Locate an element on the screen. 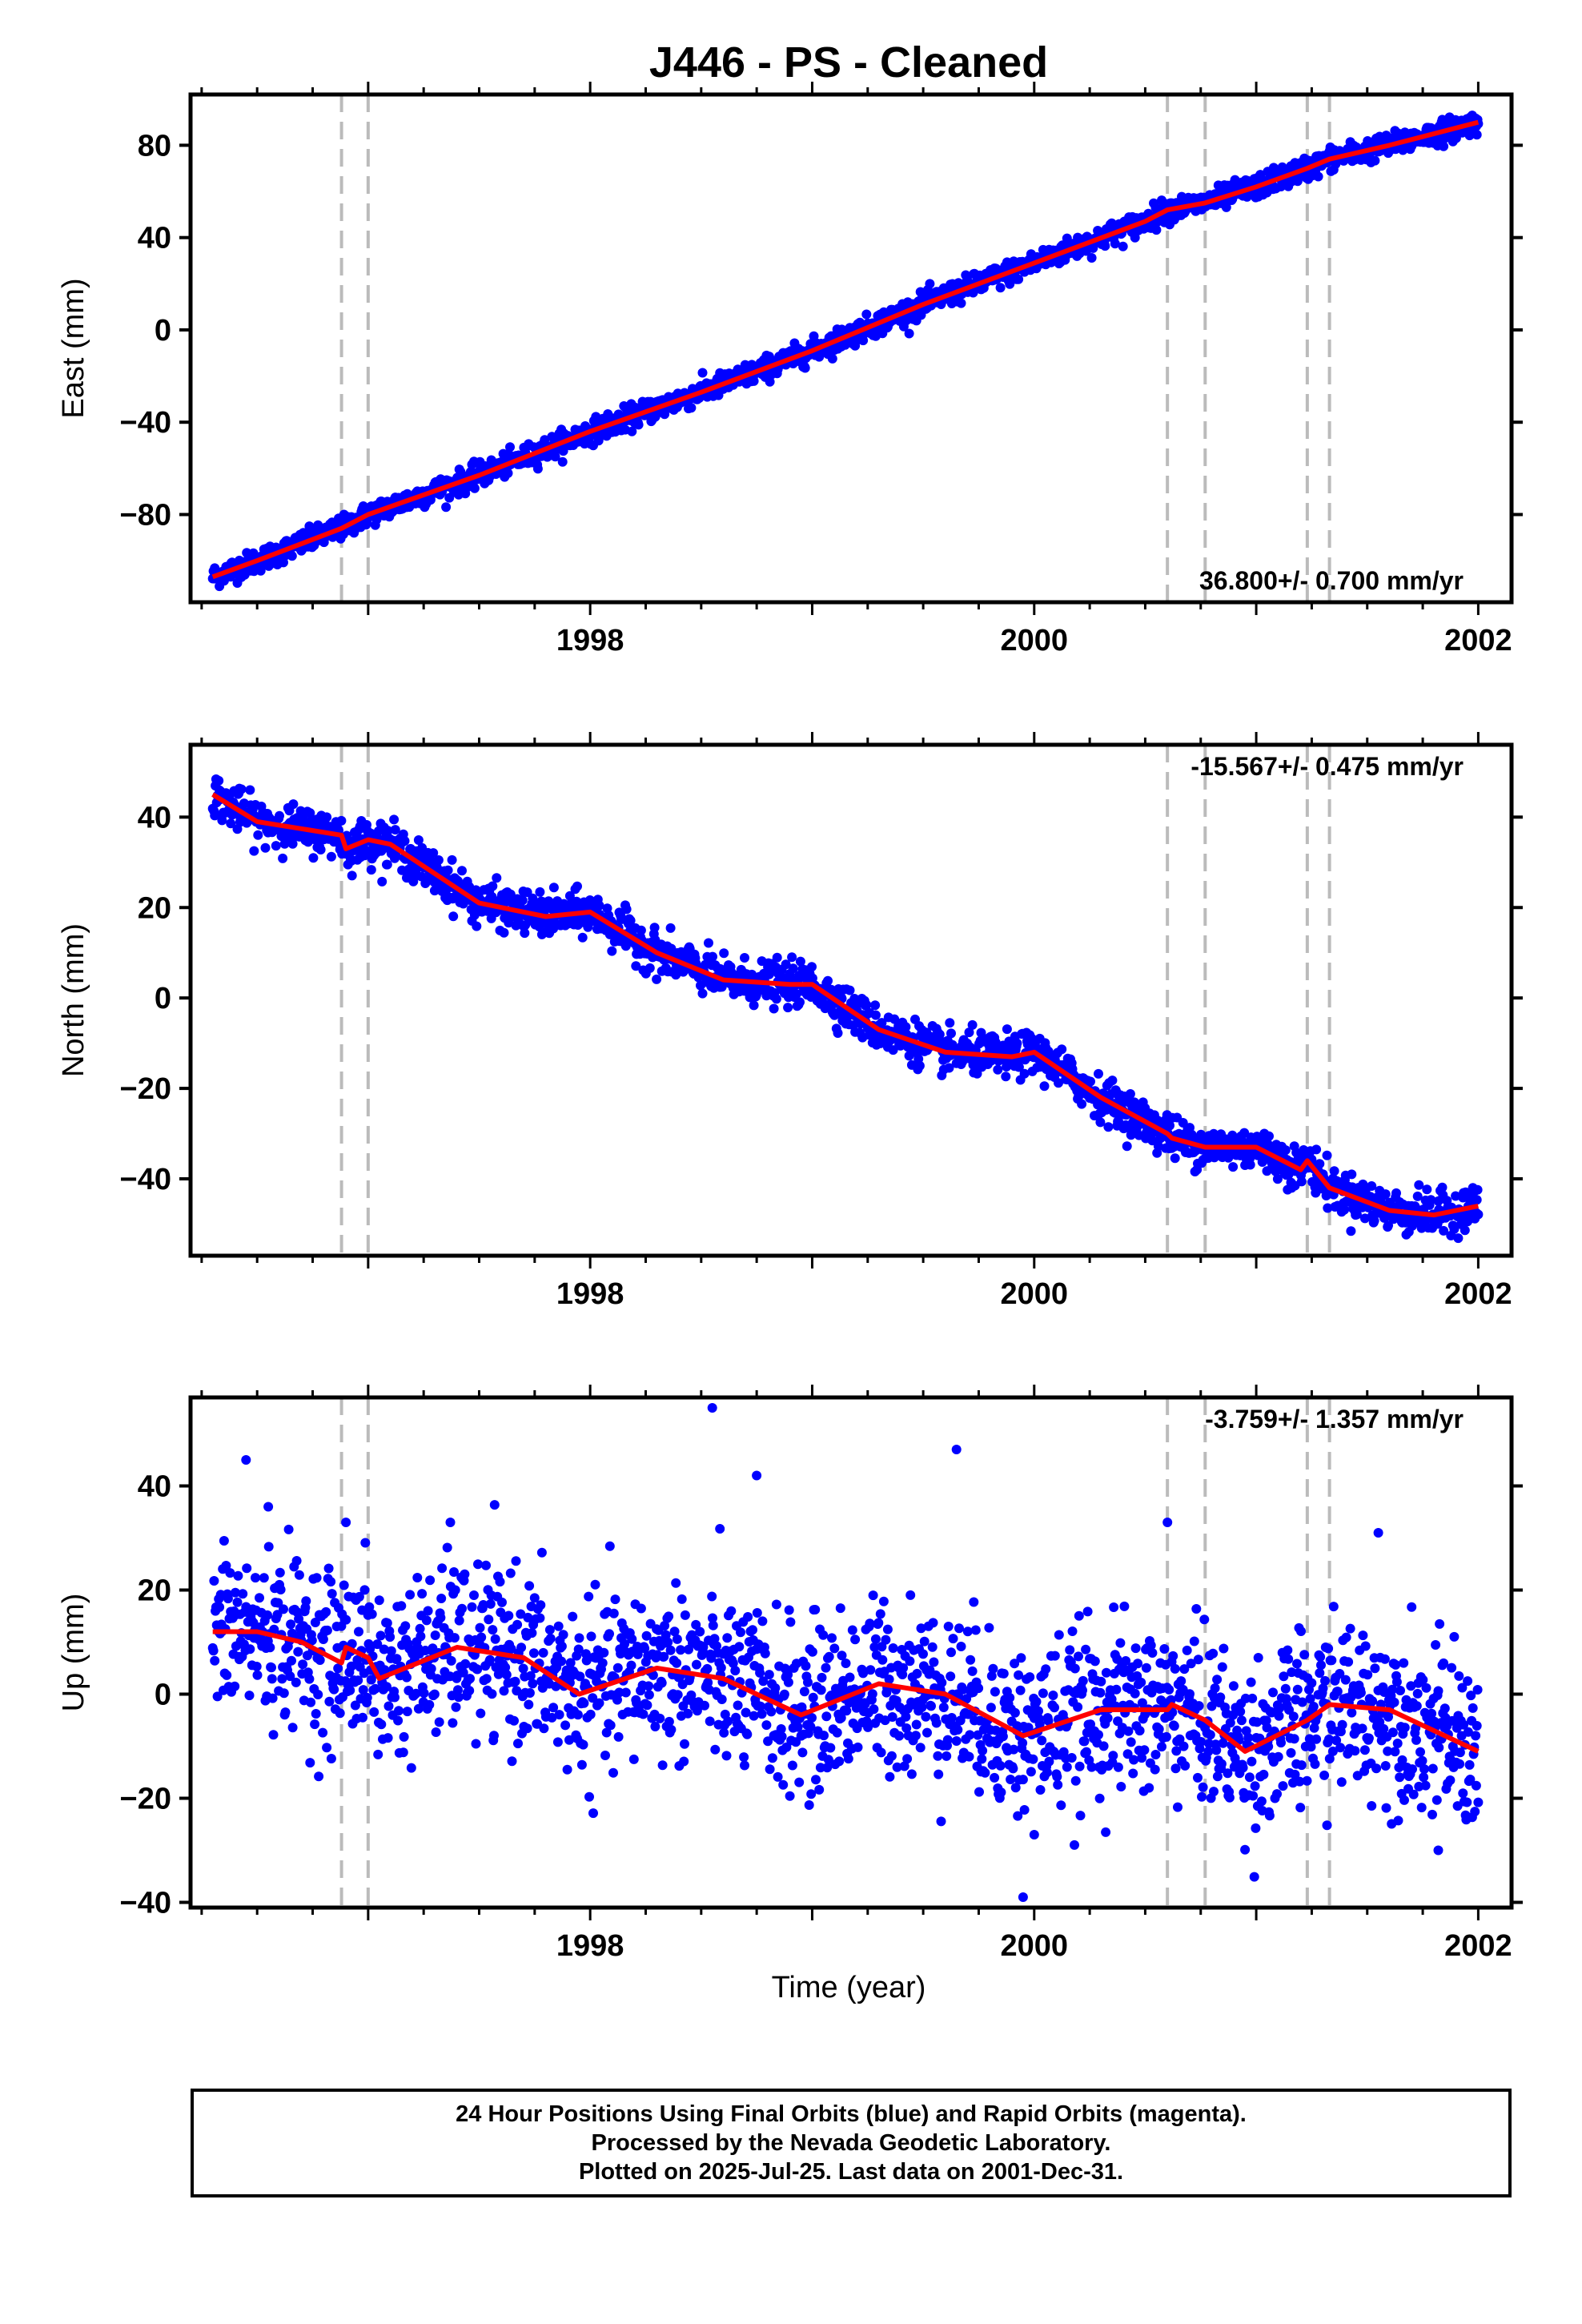 Image resolution: width=1582 pixels, height=2324 pixels. y-tick-label: −80 is located at coordinates (145, 515).